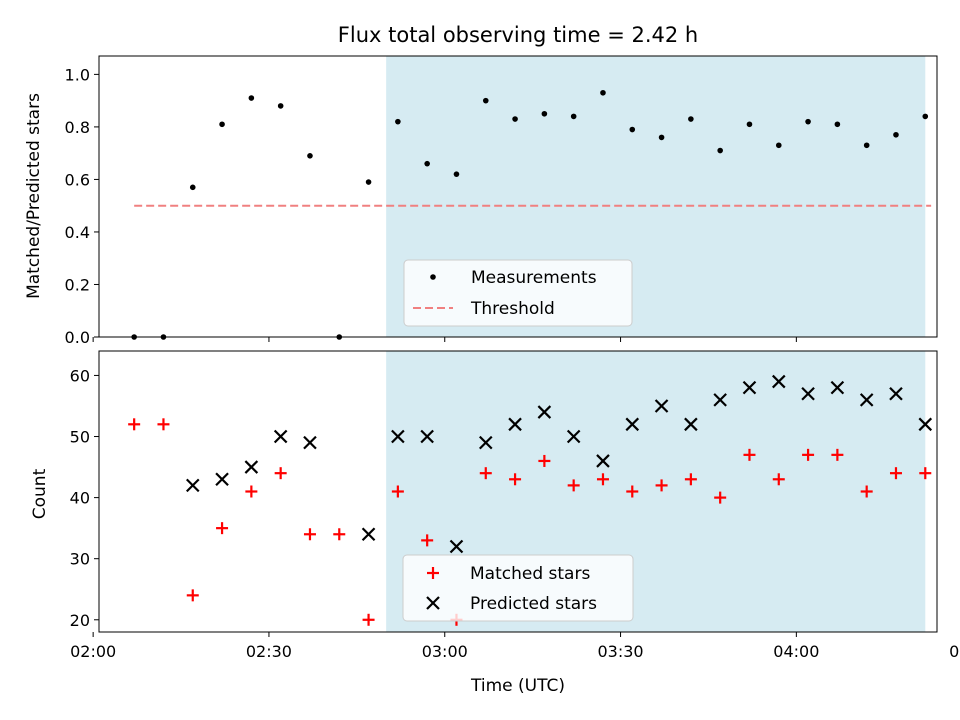  Describe the element at coordinates (518, 588) in the screenshot. I see `bottom-legend: Matched stars Predicted stars` at that location.